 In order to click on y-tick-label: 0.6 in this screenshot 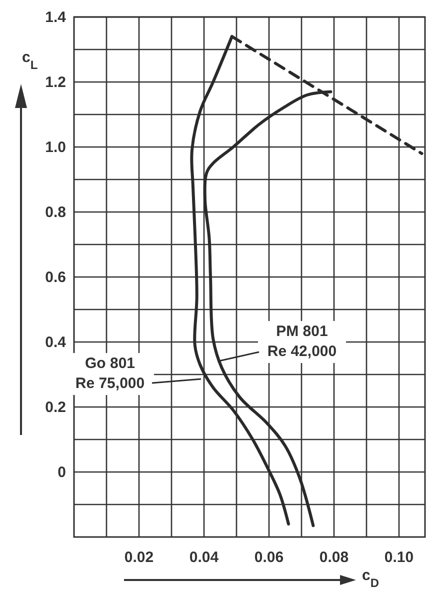, I will do `click(55, 277)`.